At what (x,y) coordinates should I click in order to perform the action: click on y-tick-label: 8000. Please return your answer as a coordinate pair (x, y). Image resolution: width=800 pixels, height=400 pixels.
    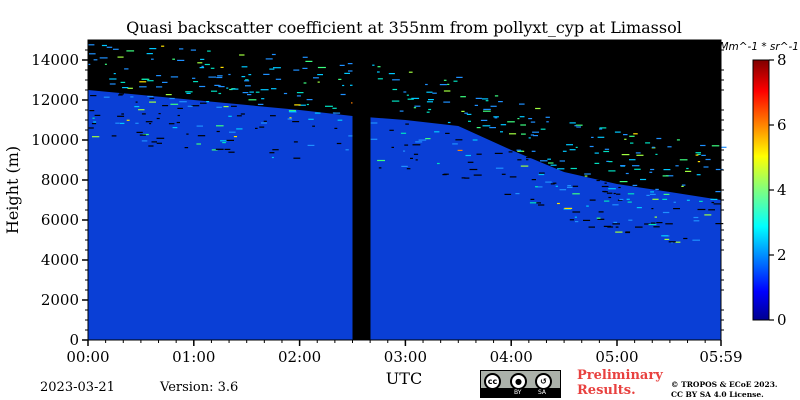
    Looking at the image, I should click on (60, 180).